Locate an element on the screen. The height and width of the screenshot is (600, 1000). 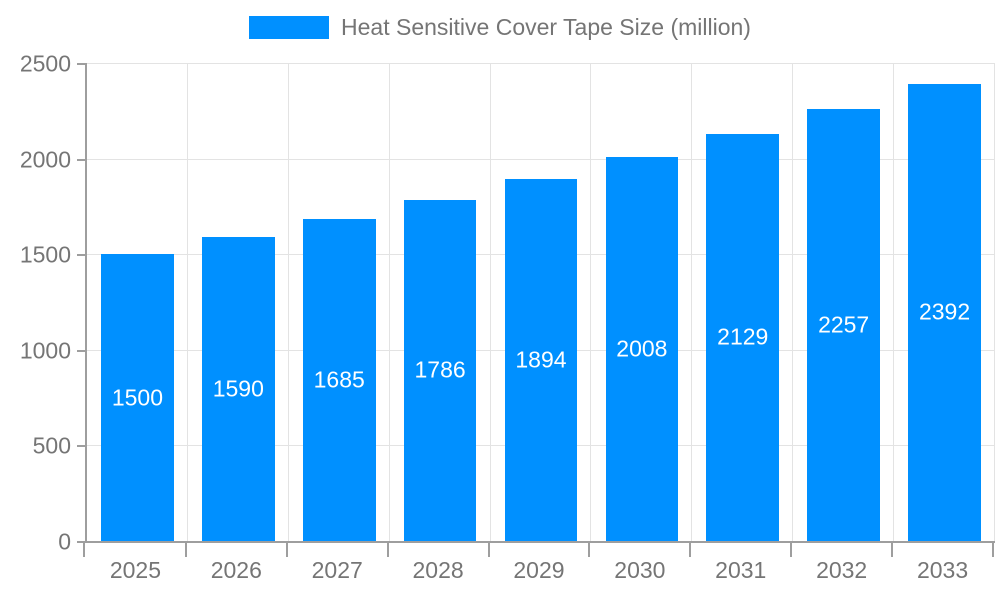
x-tick-label: 2025 is located at coordinates (135, 570).